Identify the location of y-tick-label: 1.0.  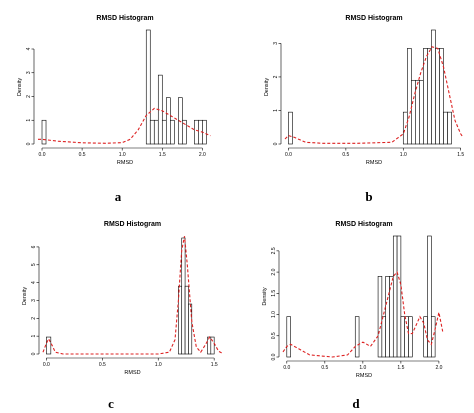
(274, 314).